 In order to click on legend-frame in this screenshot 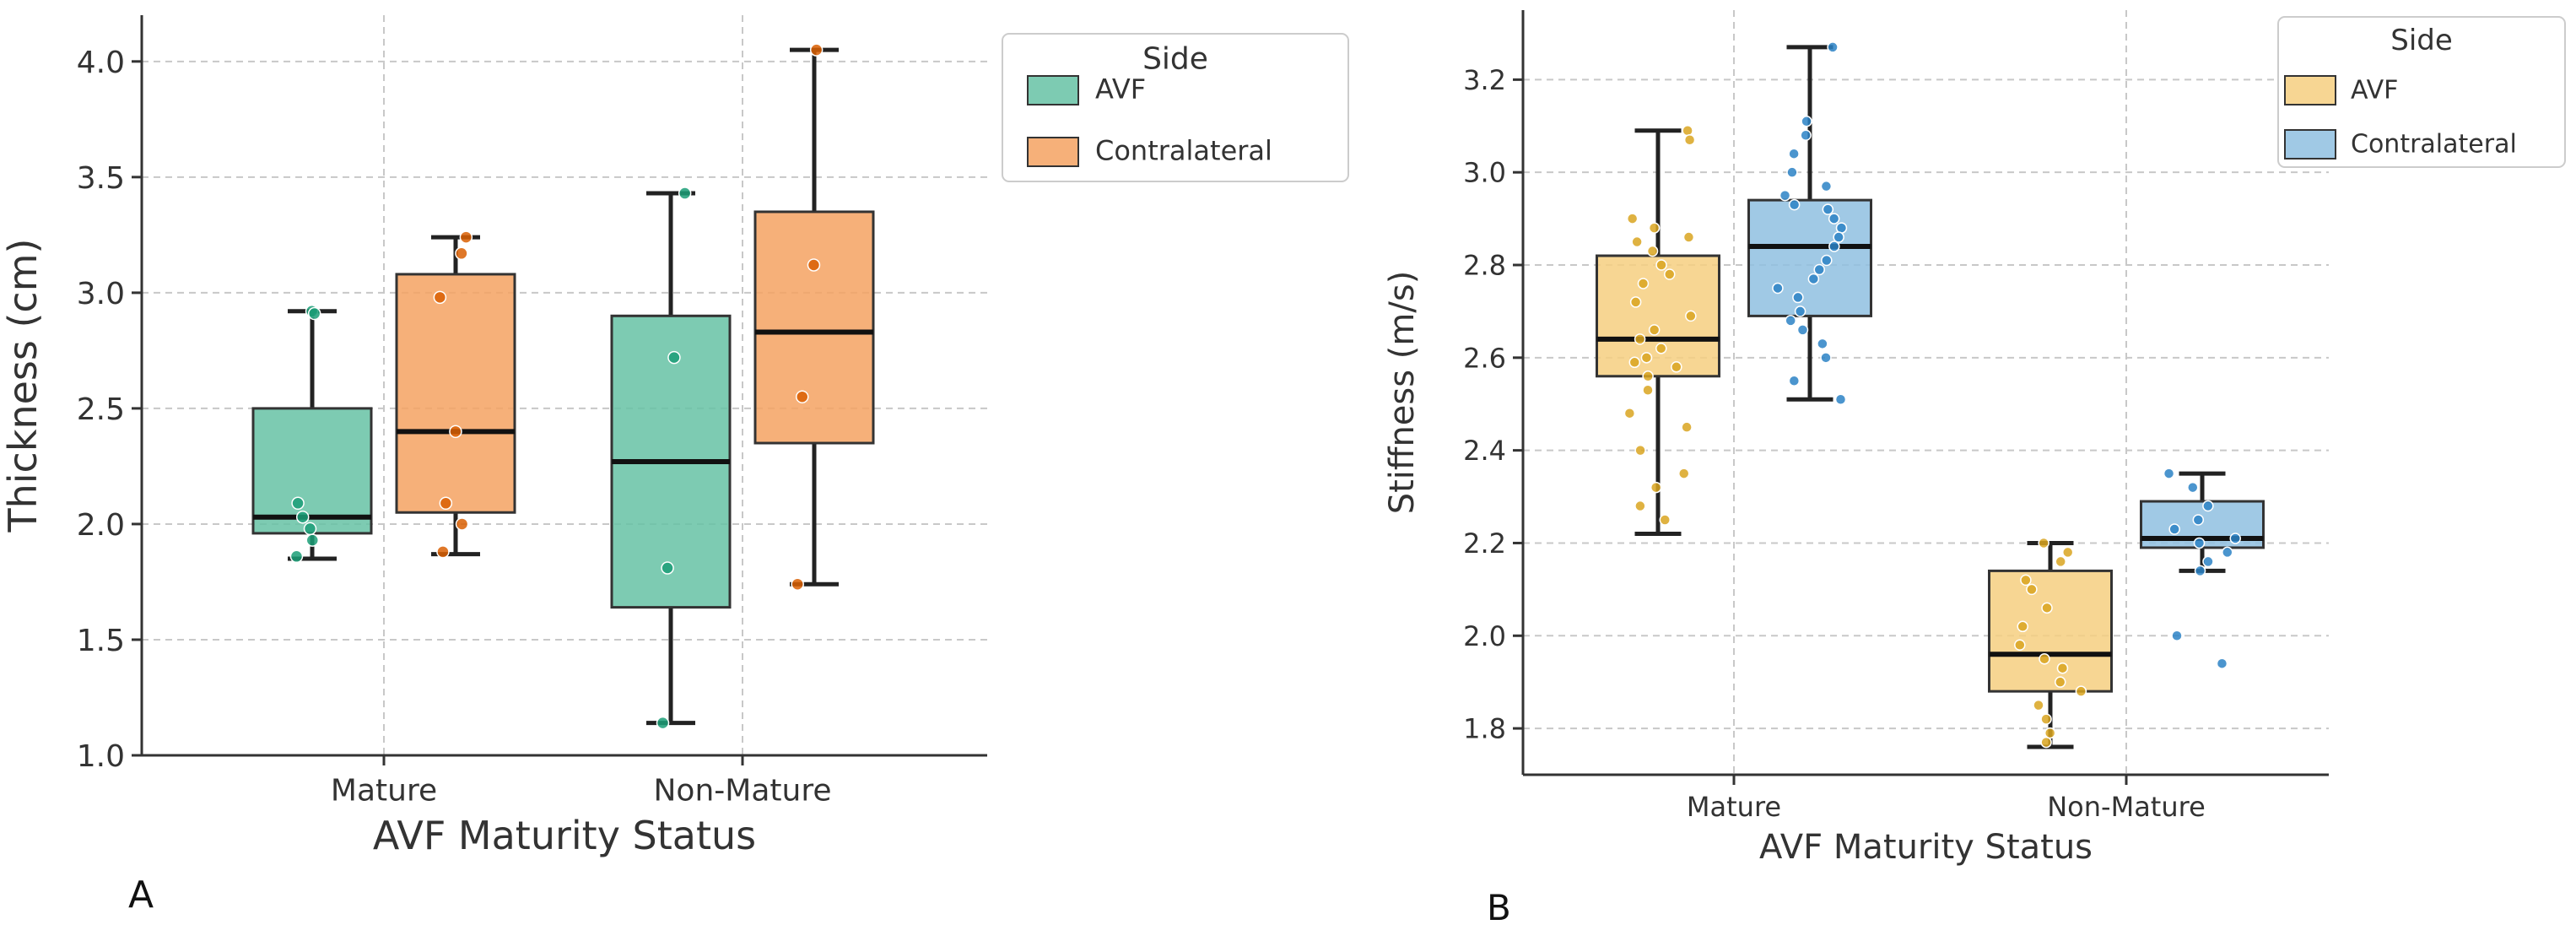, I will do `click(2421, 92)`.